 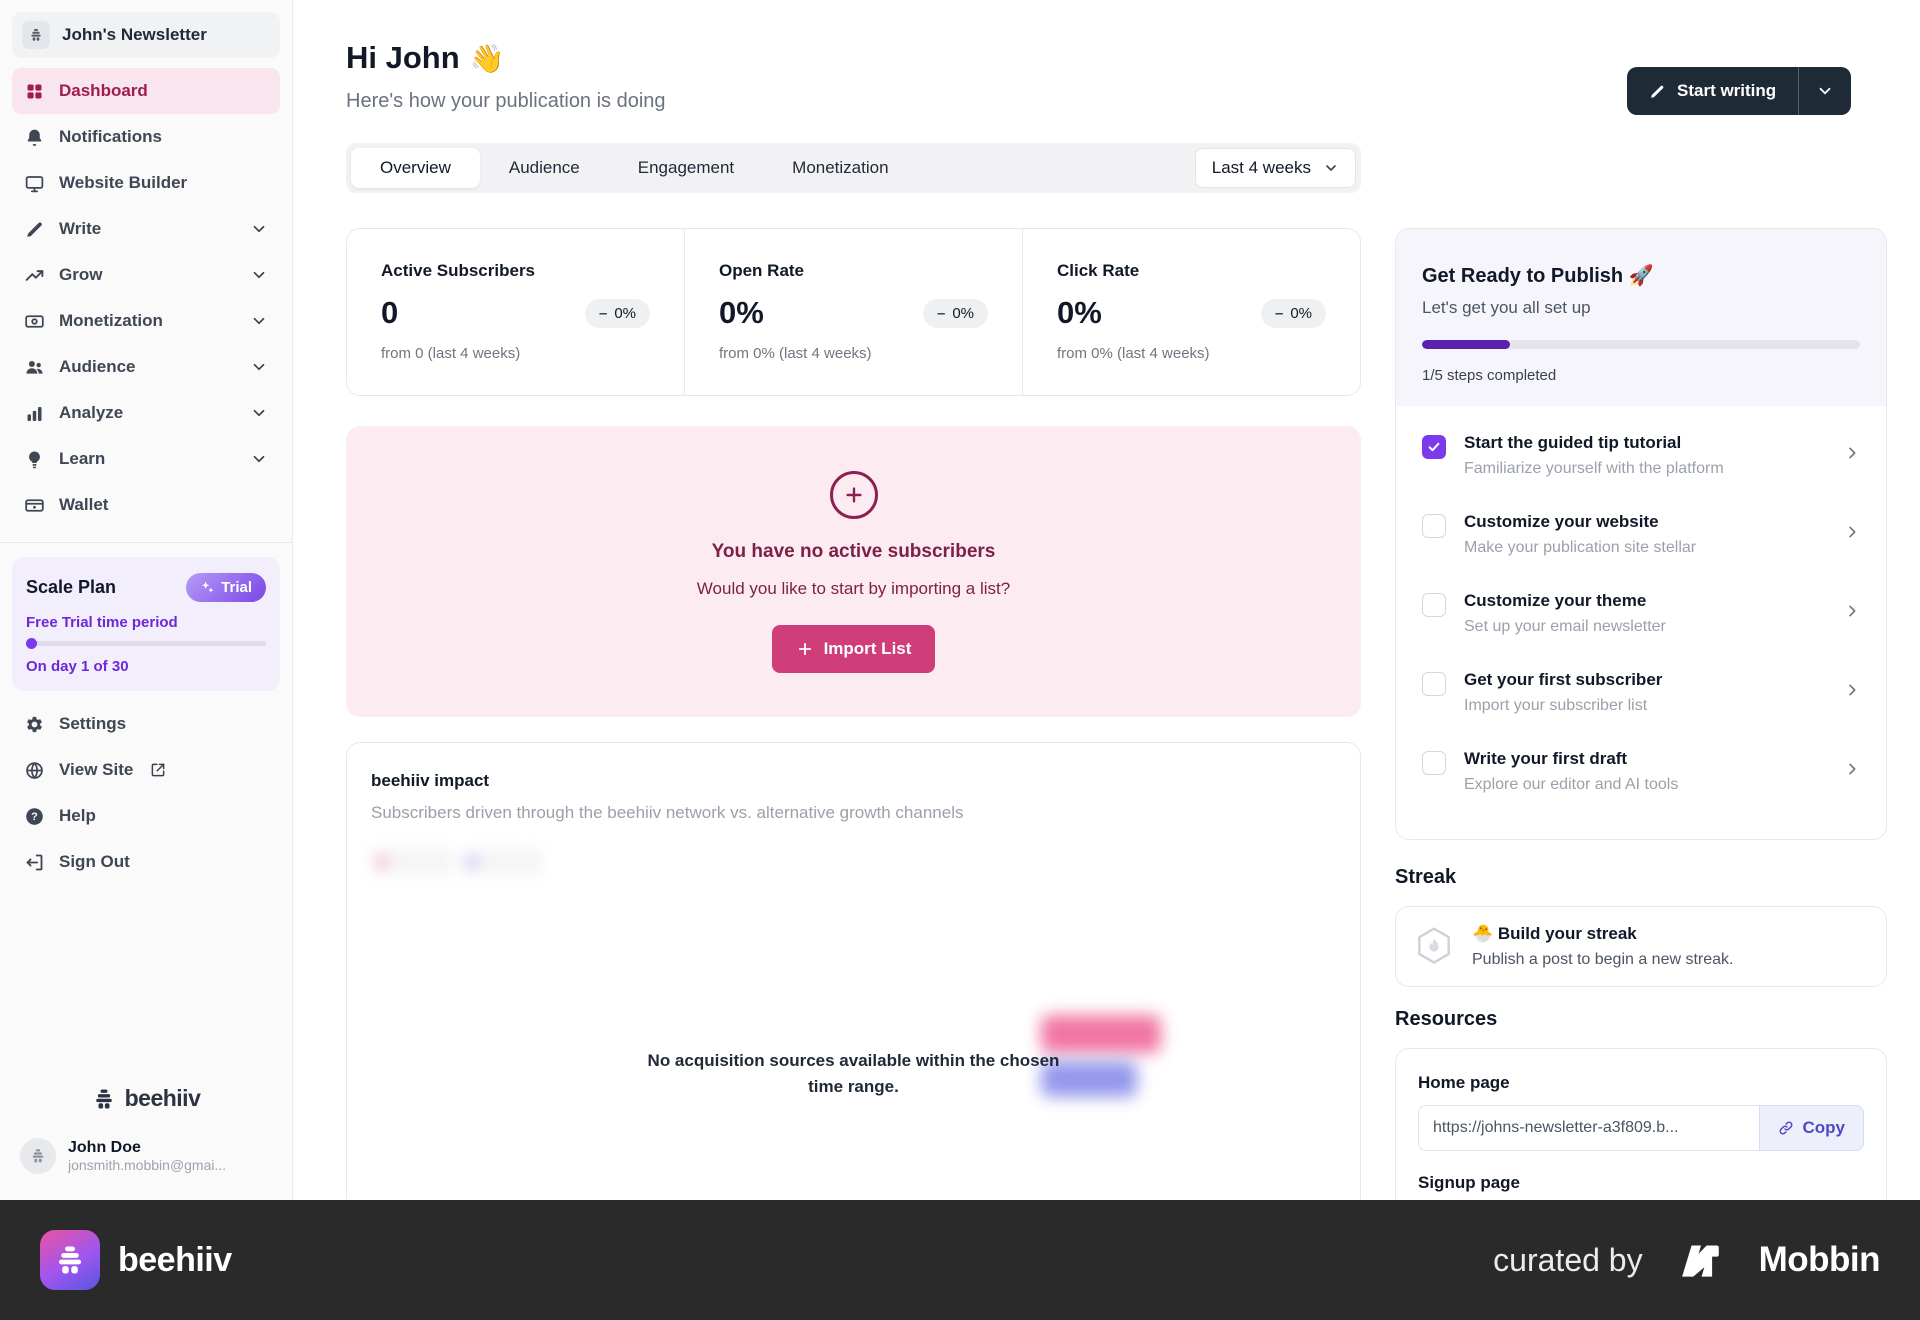 I want to click on plan-progress-track, so click(x=146, y=643).